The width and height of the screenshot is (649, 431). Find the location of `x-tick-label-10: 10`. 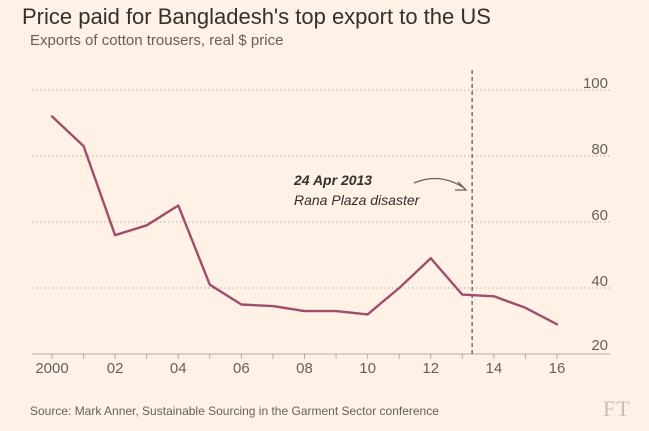

x-tick-label-10: 10 is located at coordinates (367, 368).